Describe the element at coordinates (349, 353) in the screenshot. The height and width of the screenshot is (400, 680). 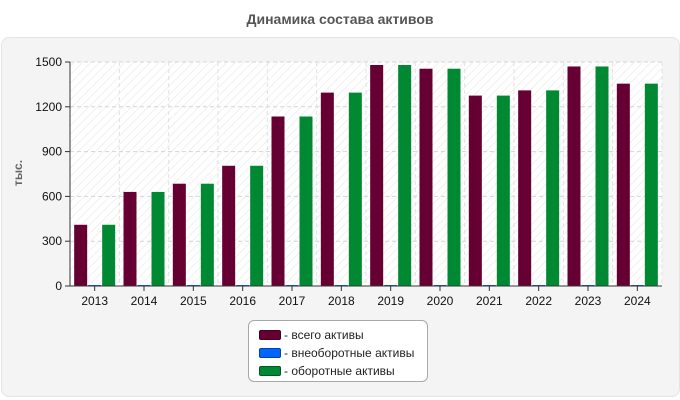
I see `legend-label: - внеоборотные активы` at that location.